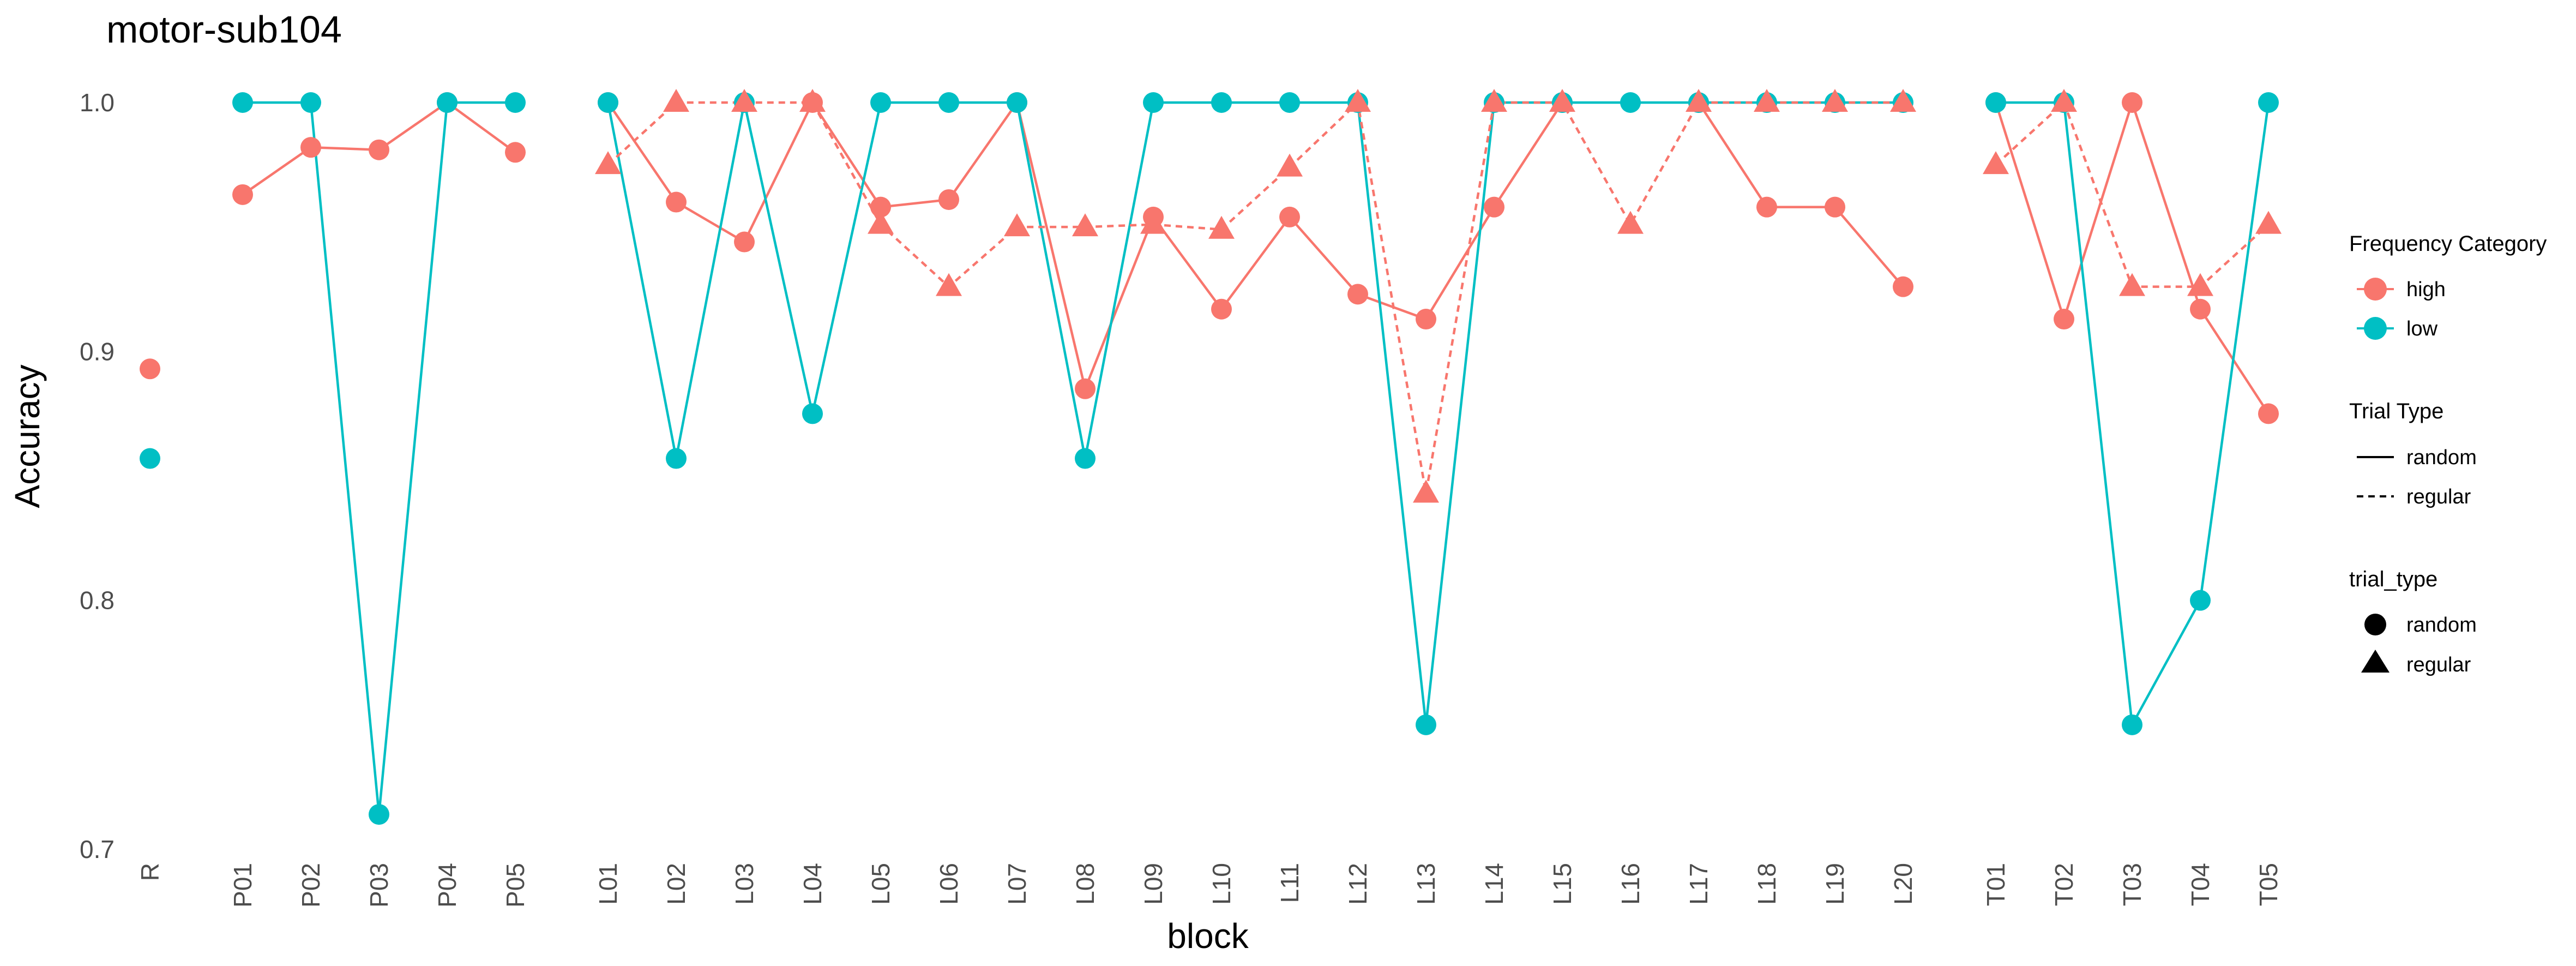  I want to click on x-tick-label: L17, so click(1698, 884).